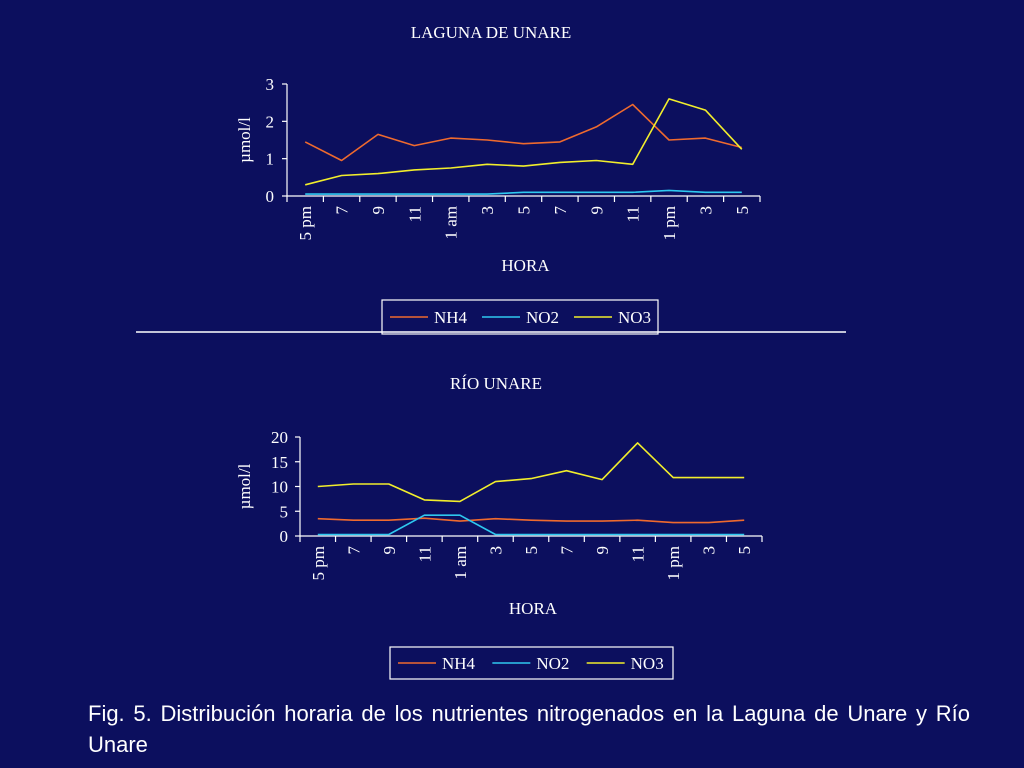 Image resolution: width=1024 pixels, height=768 pixels. I want to click on laguna-series-no2-line, so click(523, 192).